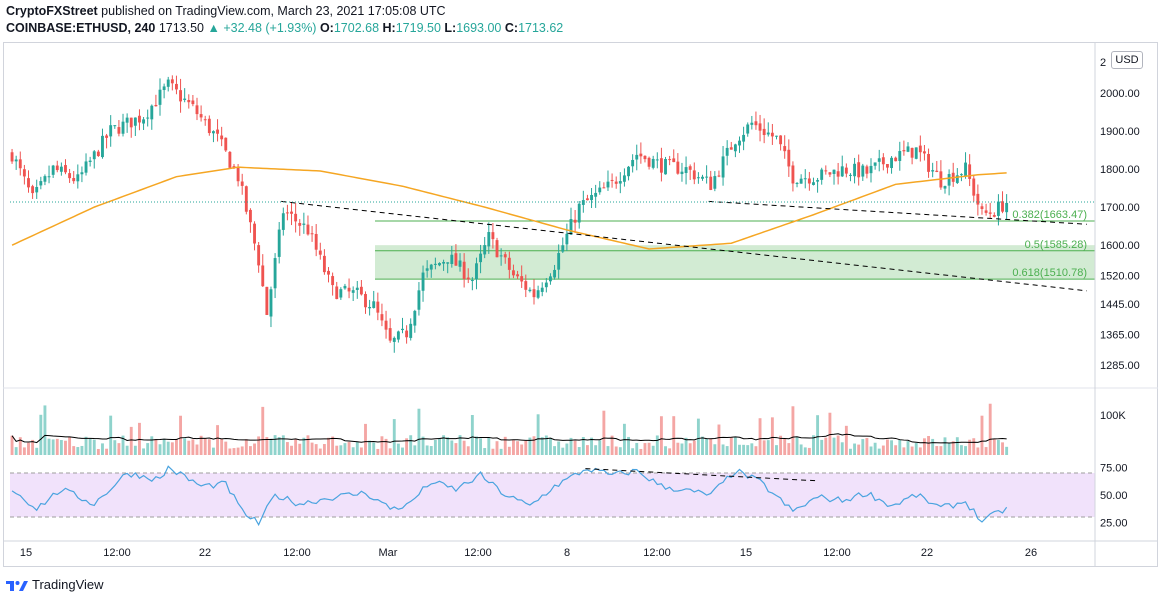  What do you see at coordinates (68, 584) in the screenshot?
I see `brand-name: TradingView` at bounding box center [68, 584].